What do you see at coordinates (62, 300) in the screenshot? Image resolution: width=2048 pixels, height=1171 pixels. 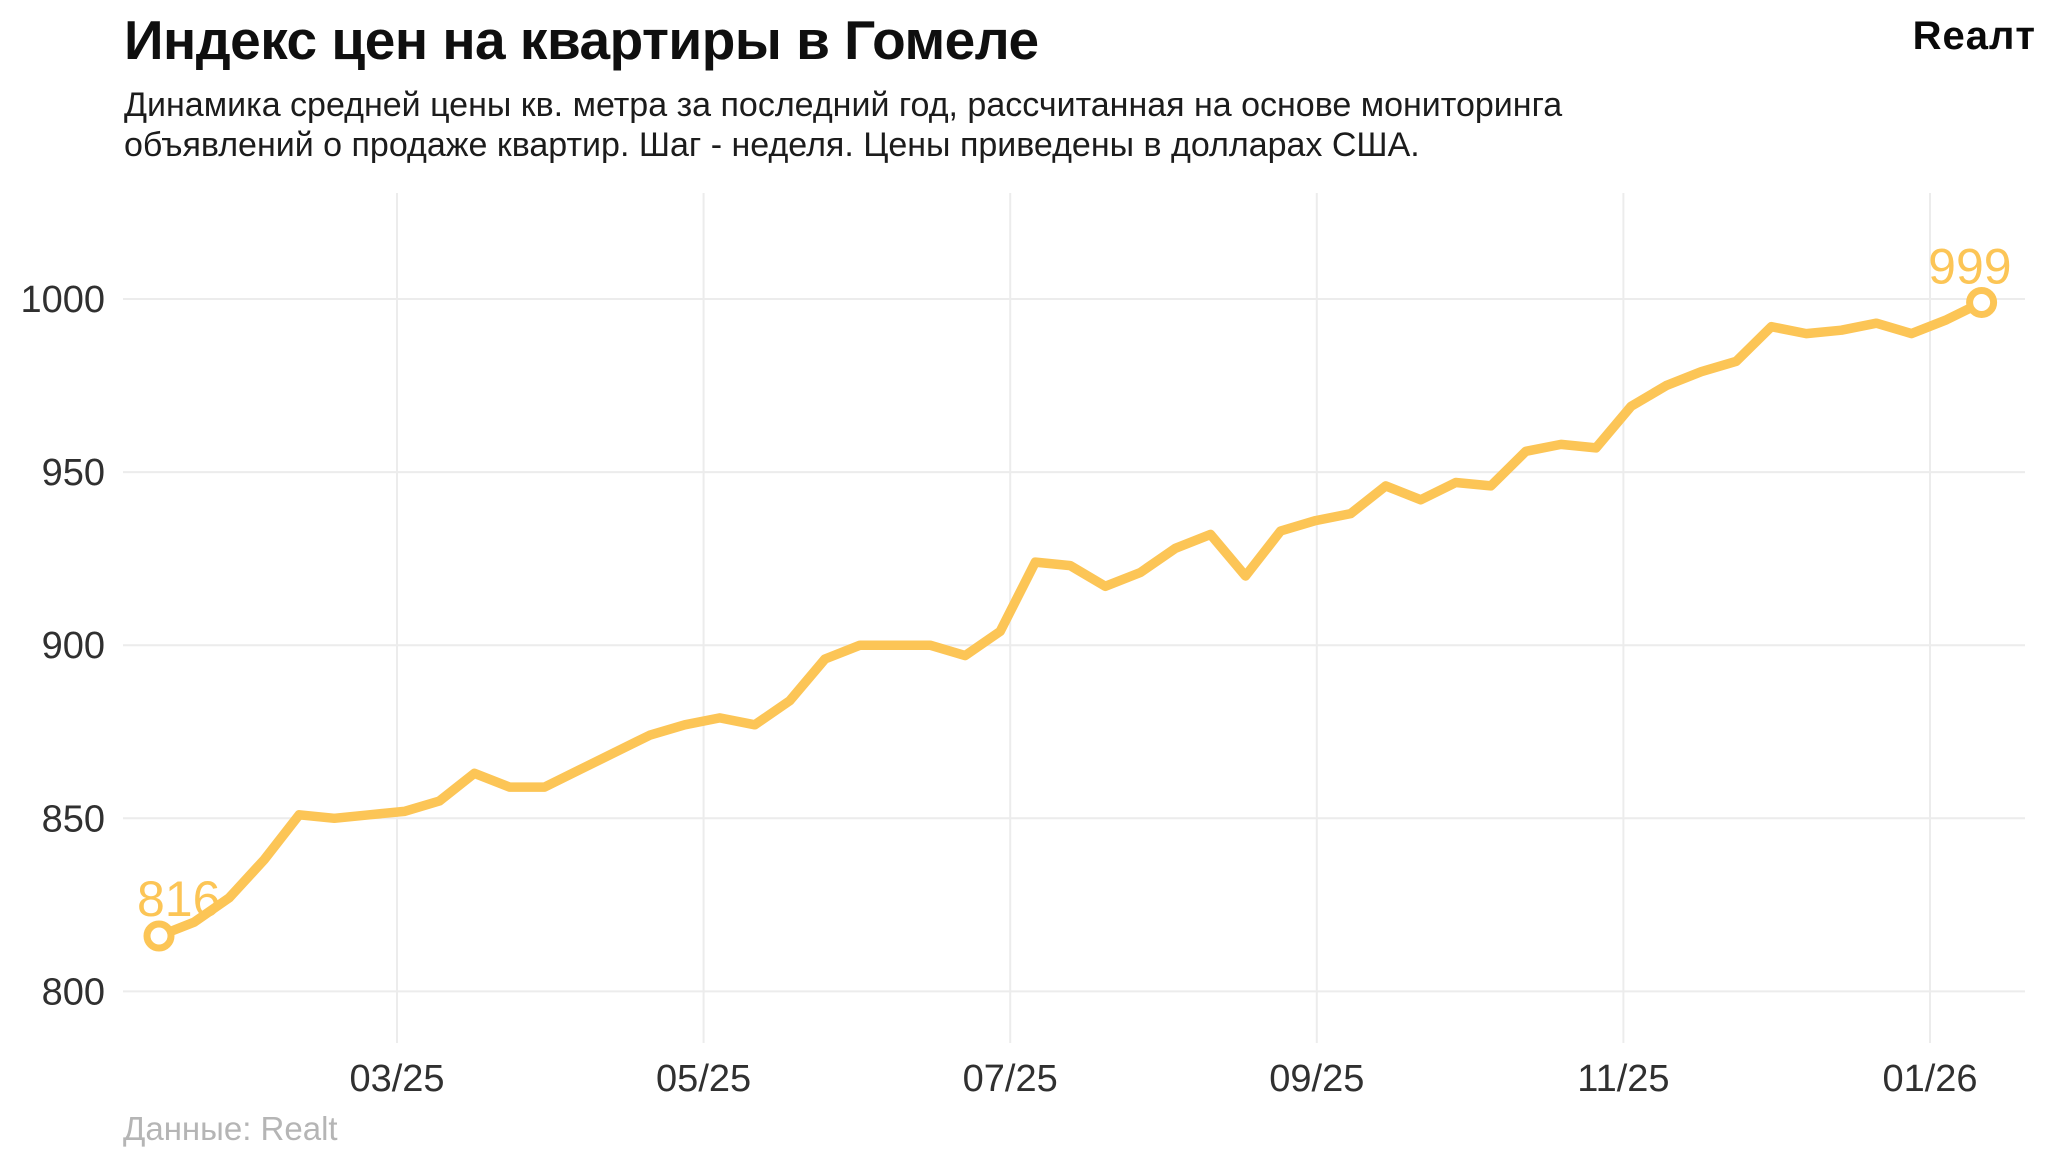 I see `y-tick-label: 1000` at bounding box center [62, 300].